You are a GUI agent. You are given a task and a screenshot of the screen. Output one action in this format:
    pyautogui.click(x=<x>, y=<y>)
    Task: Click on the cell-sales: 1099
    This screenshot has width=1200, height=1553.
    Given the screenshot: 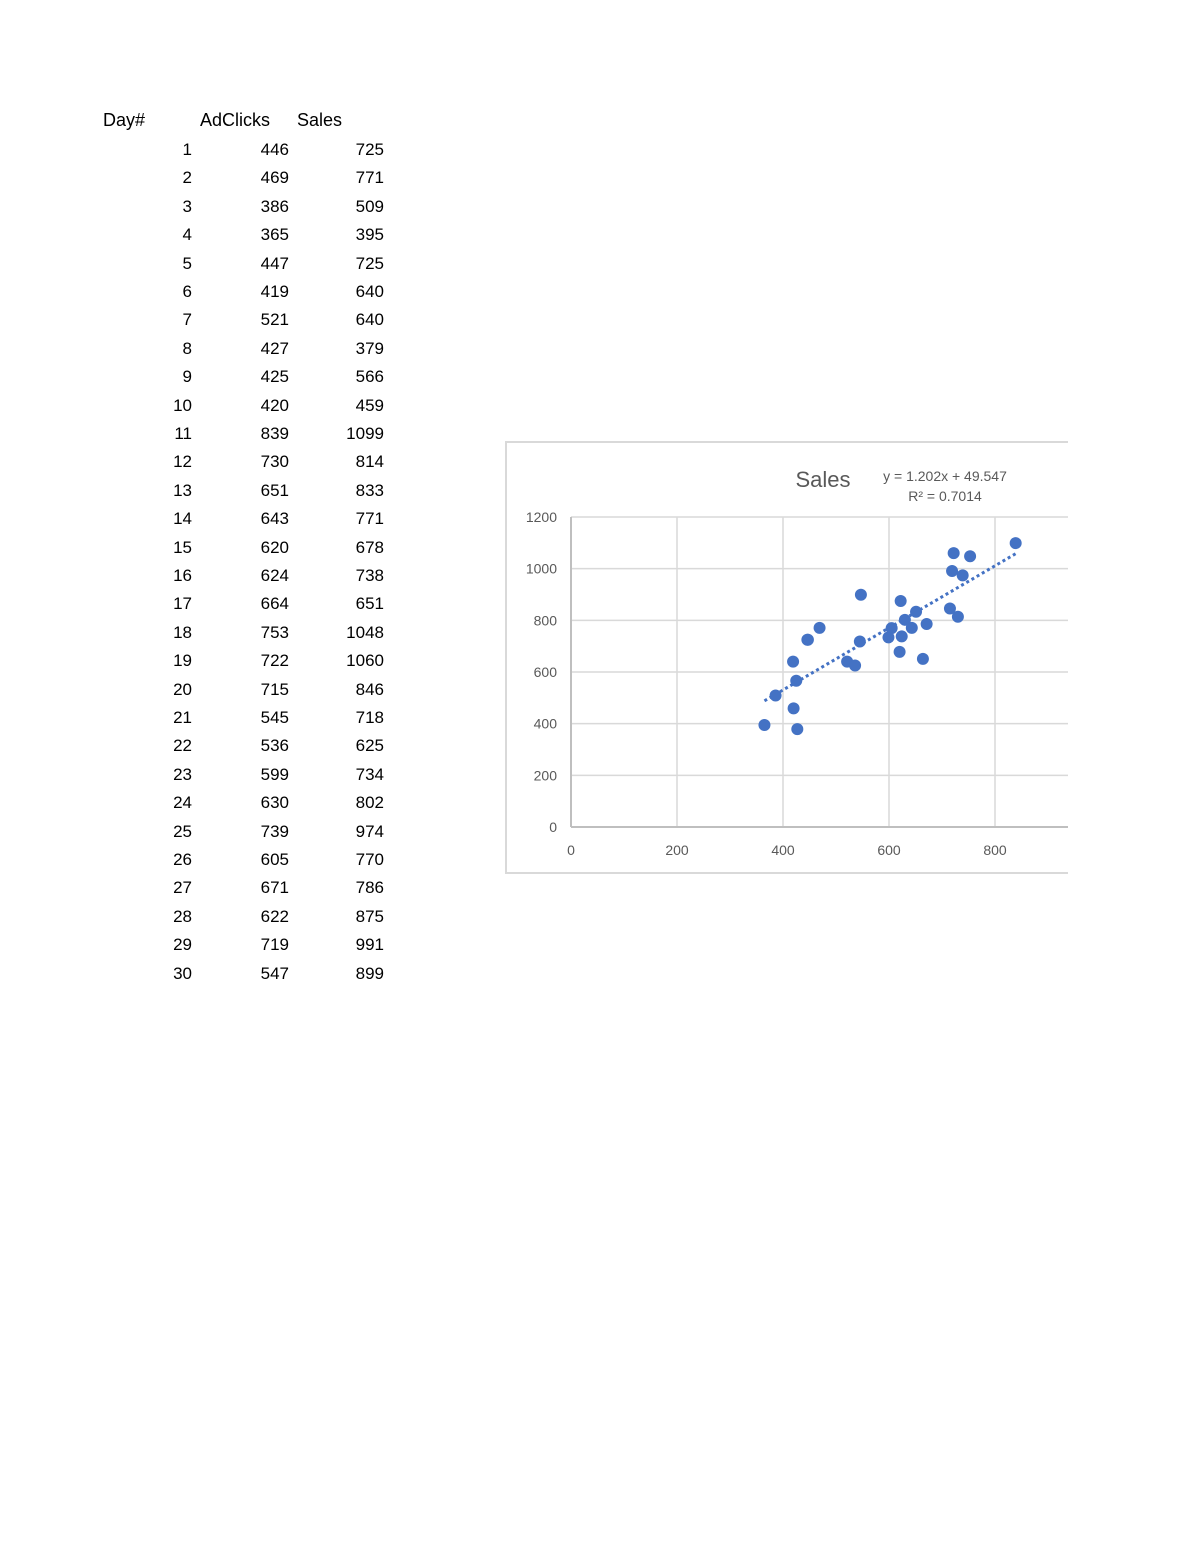 What is the action you would take?
    pyautogui.click(x=365, y=433)
    